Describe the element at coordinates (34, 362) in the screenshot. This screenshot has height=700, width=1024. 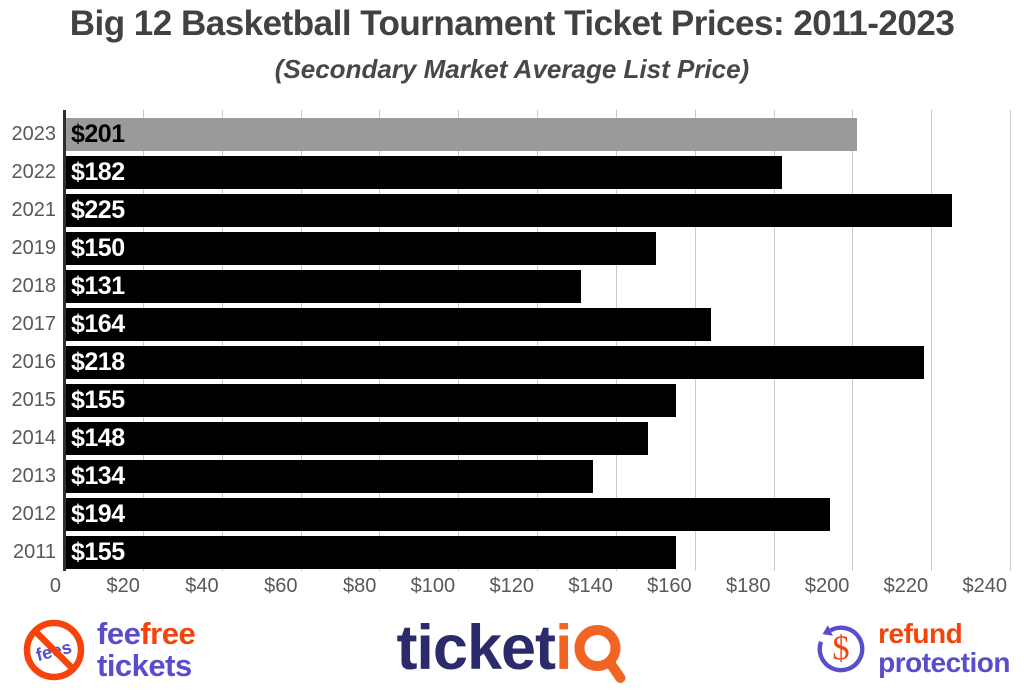
I see `y-axis-category-label: 2016` at that location.